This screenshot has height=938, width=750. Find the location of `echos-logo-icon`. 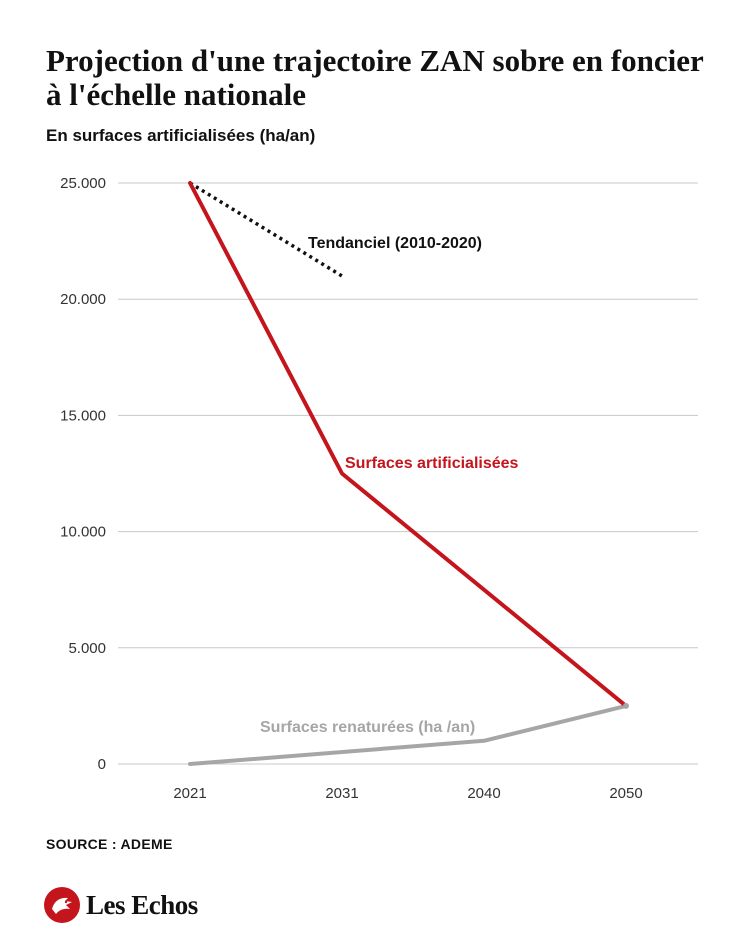

echos-logo-icon is located at coordinates (62, 905).